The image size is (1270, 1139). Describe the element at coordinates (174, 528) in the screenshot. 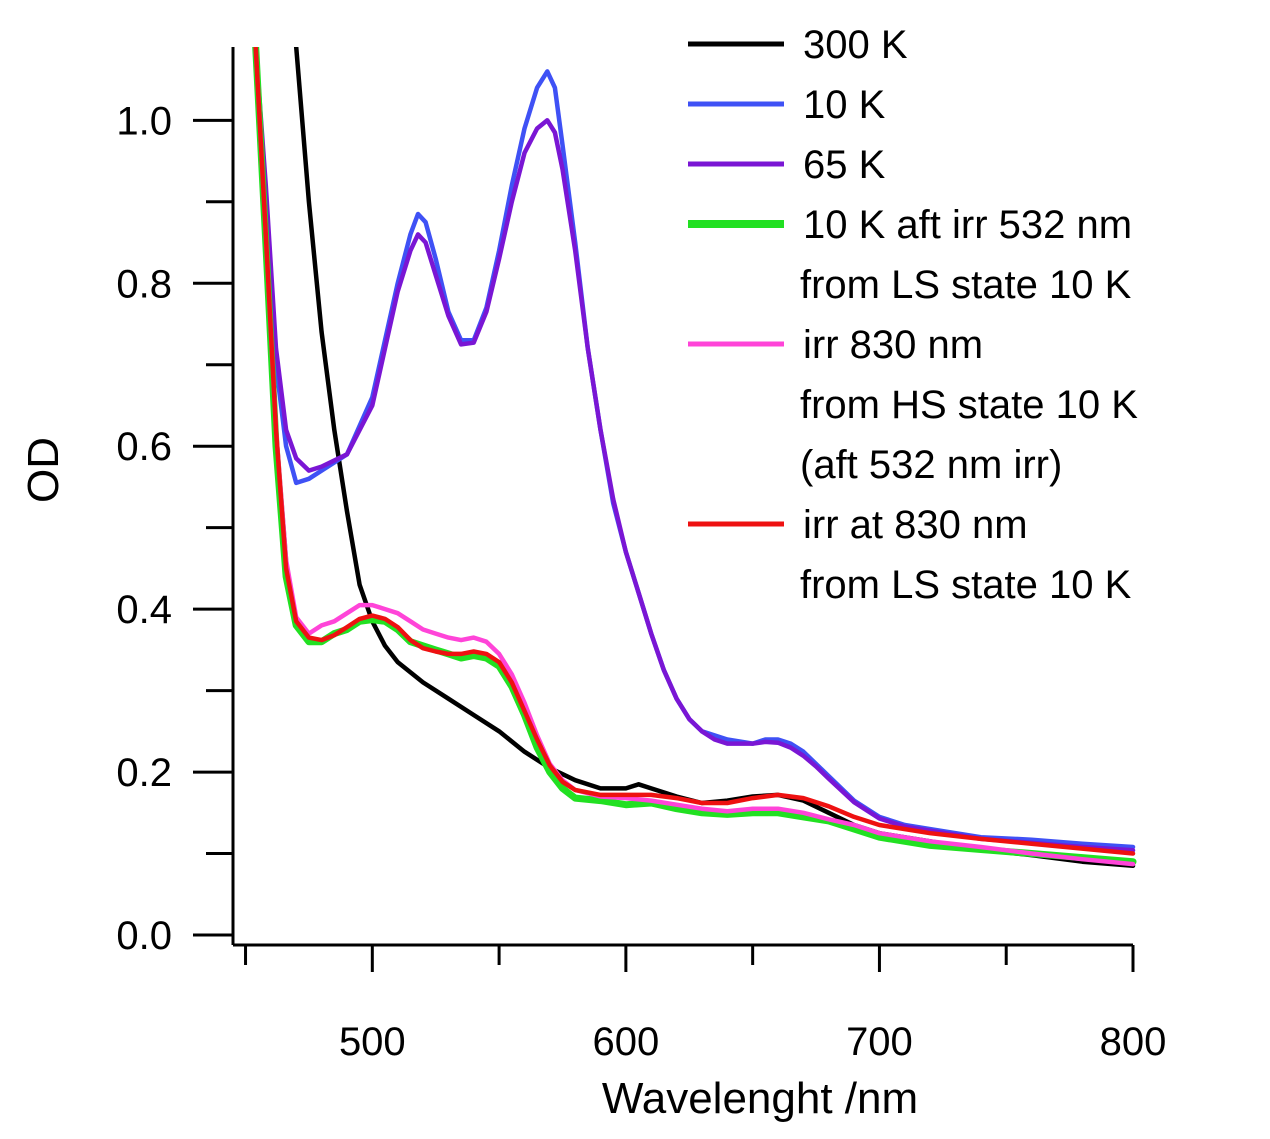

I see `y-ticks: 0.0 0.2 0.4 0.6 0.8 1.0` at that location.